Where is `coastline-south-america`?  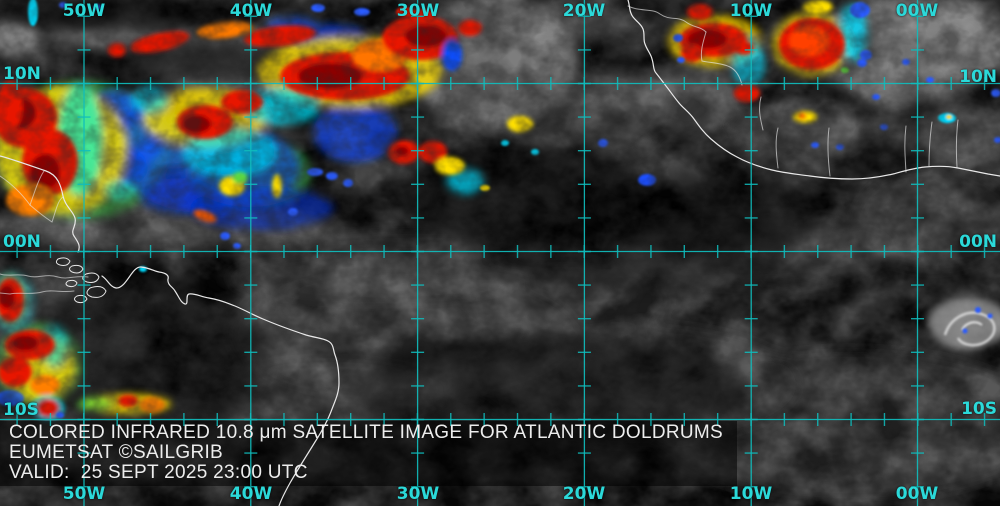 coastline-south-america is located at coordinates (40, 204).